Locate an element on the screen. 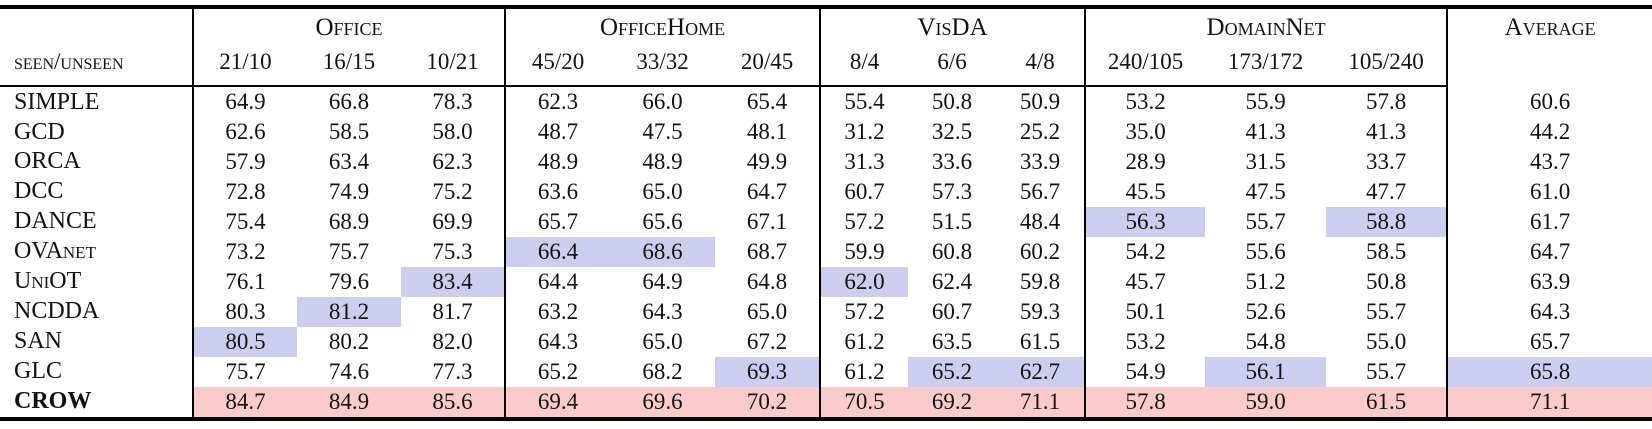 The height and width of the screenshot is (429, 1652). group-header-domainnet: DomainNet is located at coordinates (1266, 26).